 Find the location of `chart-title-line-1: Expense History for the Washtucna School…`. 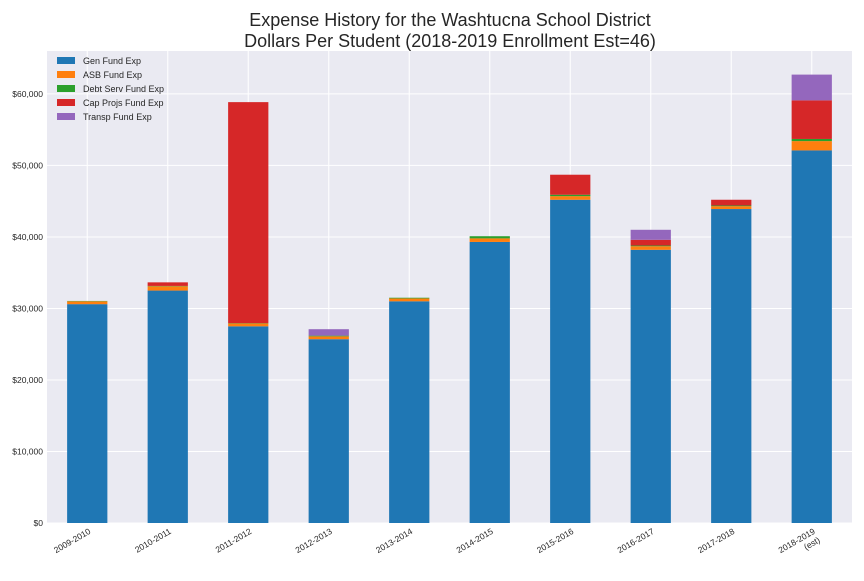

chart-title-line-1: Expense History for the Washtucna School… is located at coordinates (450, 20).